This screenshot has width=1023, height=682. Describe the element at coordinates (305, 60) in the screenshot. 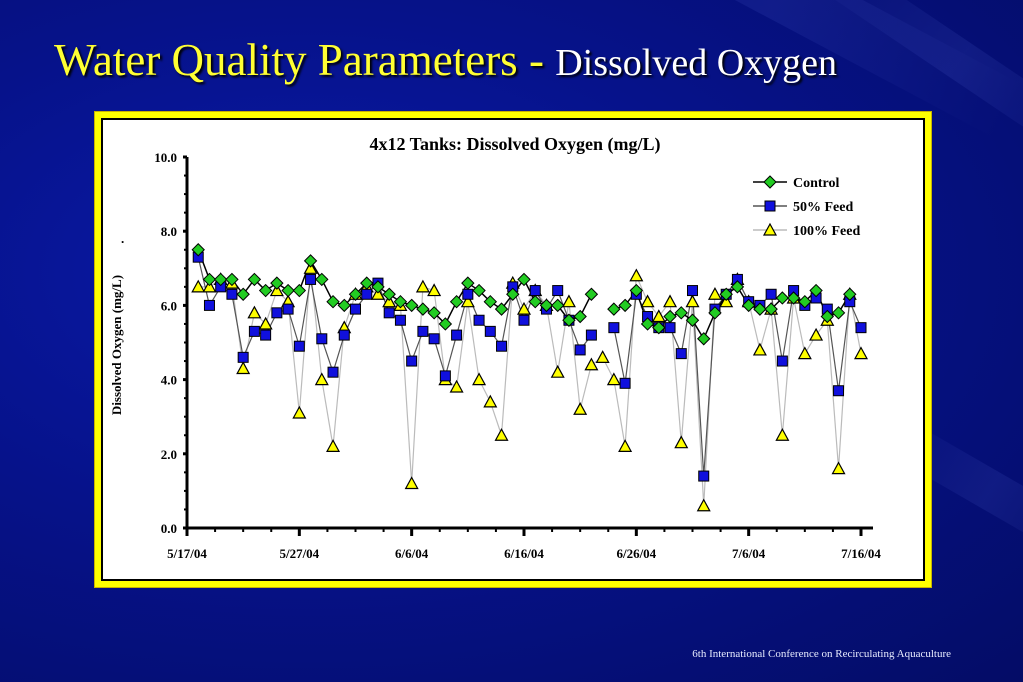

I see `slide-title-main: Water Quality Parameters -` at that location.